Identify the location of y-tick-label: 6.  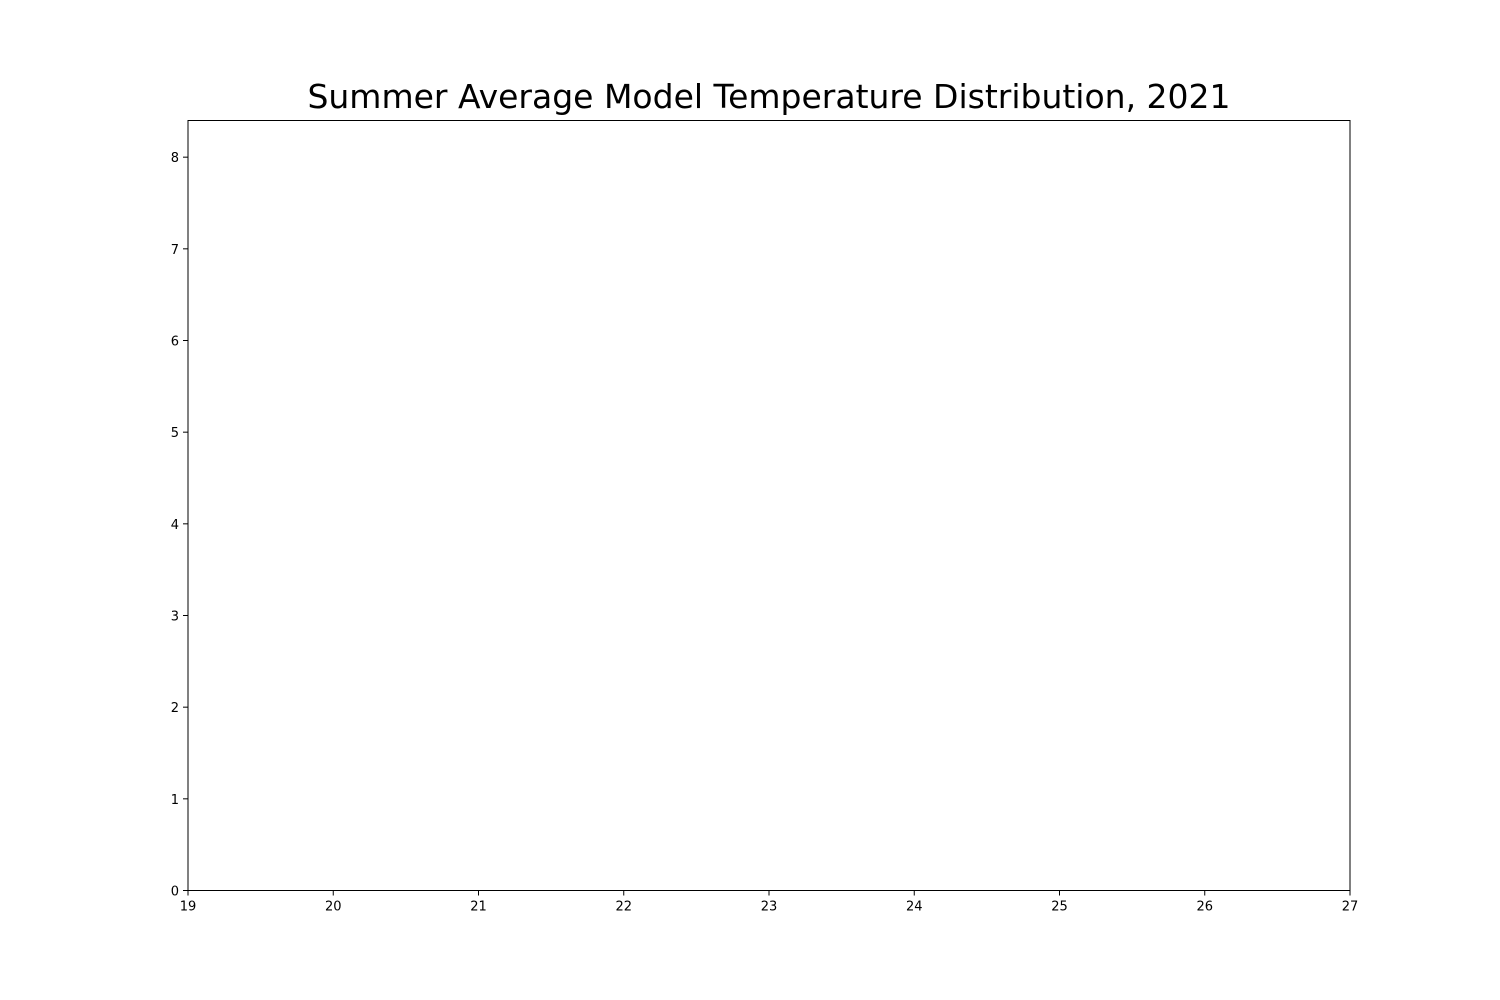
(175, 342).